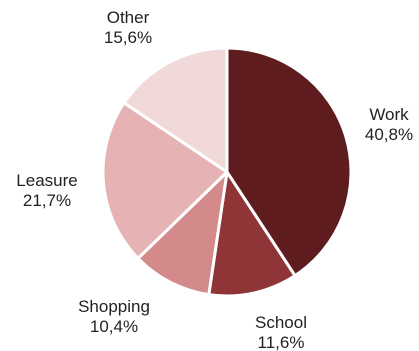 The height and width of the screenshot is (351, 419). Describe the element at coordinates (182, 233) in the screenshot. I see `pie-slice-shopping` at that location.